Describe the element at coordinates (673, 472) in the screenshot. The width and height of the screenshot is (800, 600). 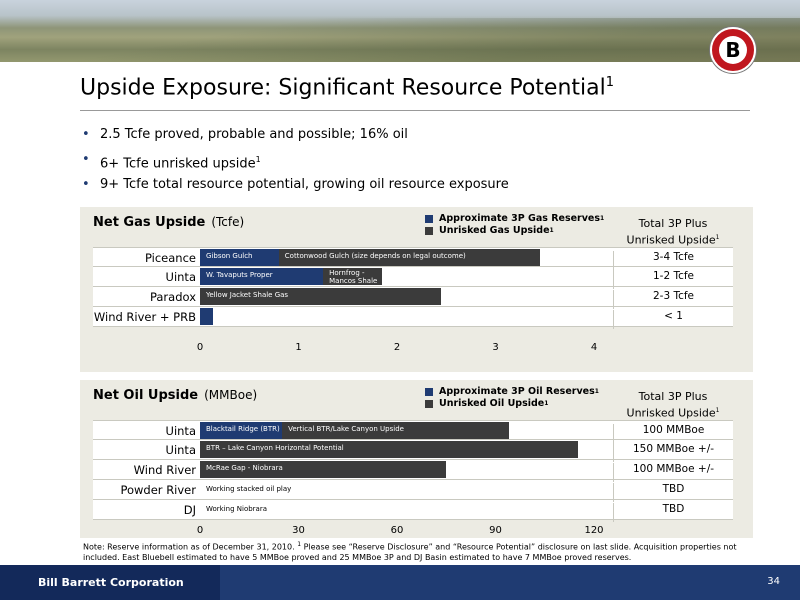
I see `row-total: 100 MMBoe +/-` at that location.